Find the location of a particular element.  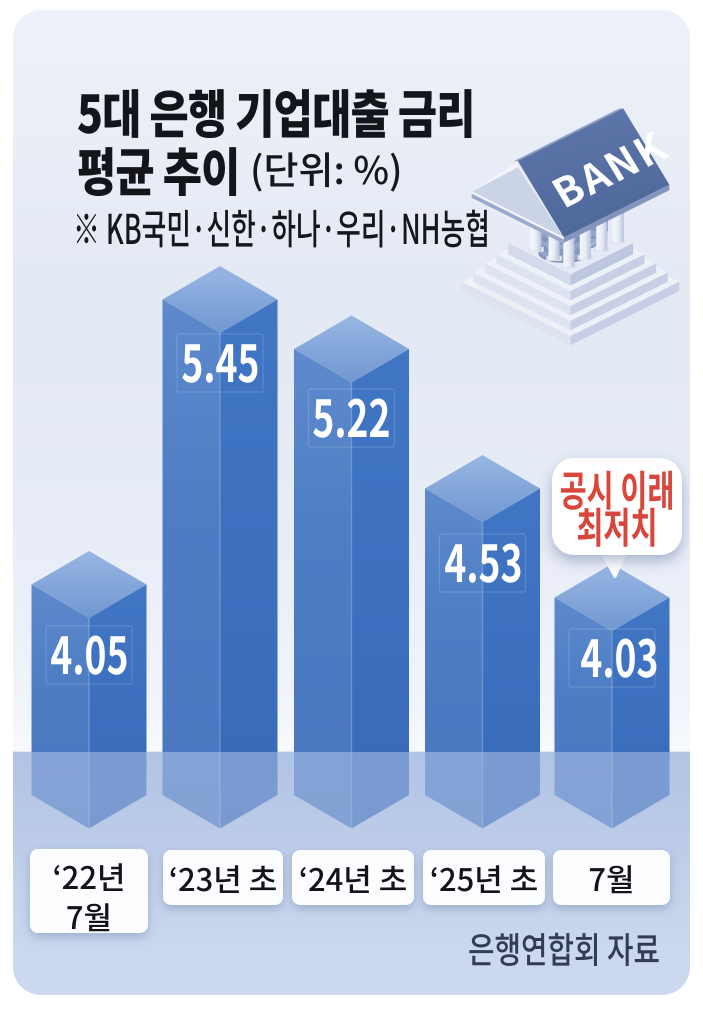

annotation-bubble: 공시 이래 최저치 is located at coordinates (617, 506).